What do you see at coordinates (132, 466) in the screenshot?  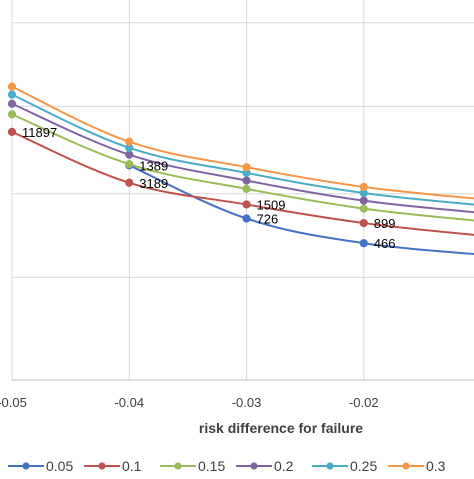 I see `legend-label: 0.1` at bounding box center [132, 466].